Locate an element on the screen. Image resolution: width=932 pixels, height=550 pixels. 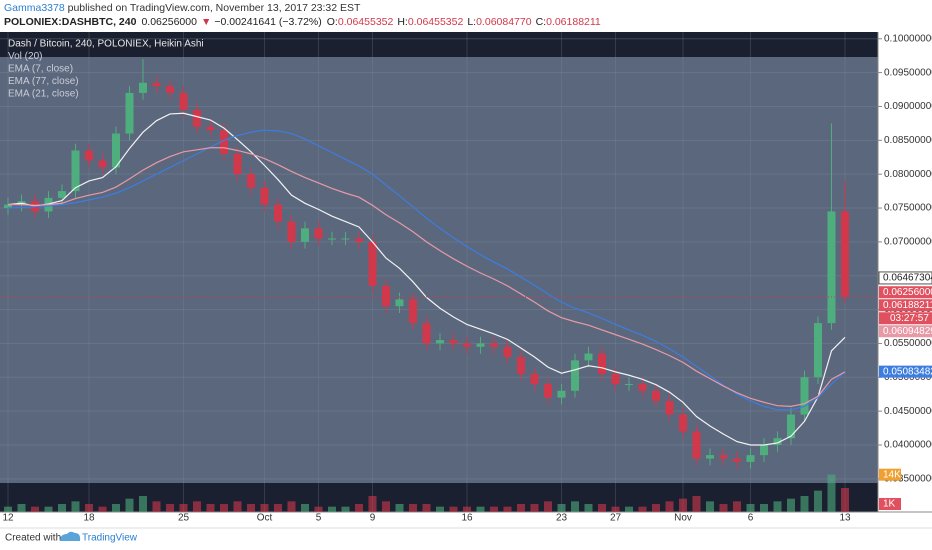
created-with: Created with is located at coordinates (33, 538).